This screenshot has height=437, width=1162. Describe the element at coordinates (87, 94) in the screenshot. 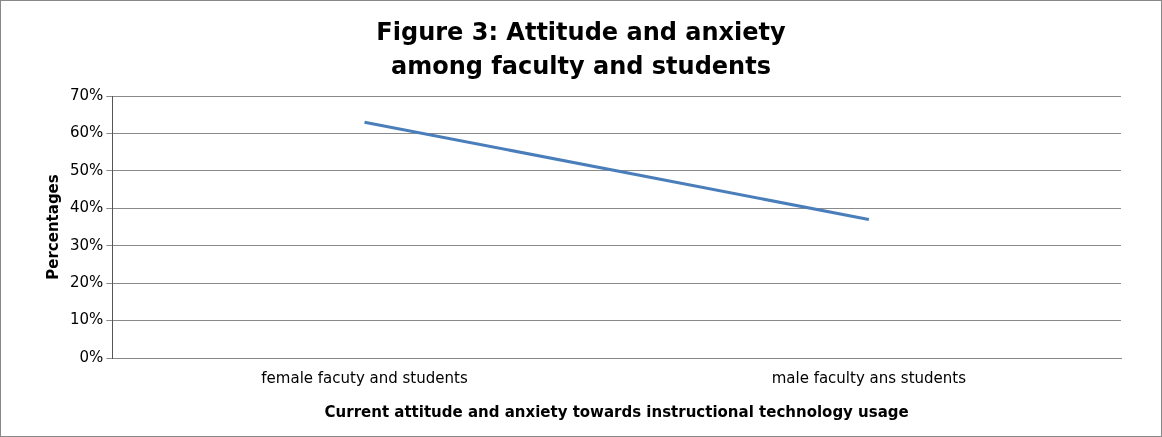

I see `y-tick-label: 70%` at that location.